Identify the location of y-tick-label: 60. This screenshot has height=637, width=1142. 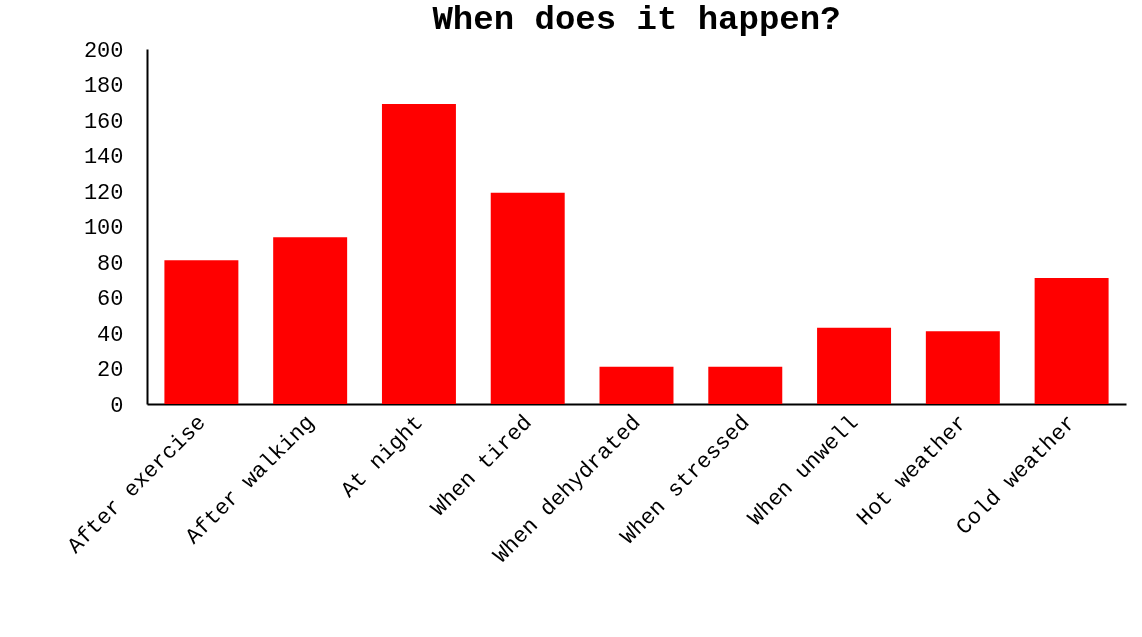
(110, 299).